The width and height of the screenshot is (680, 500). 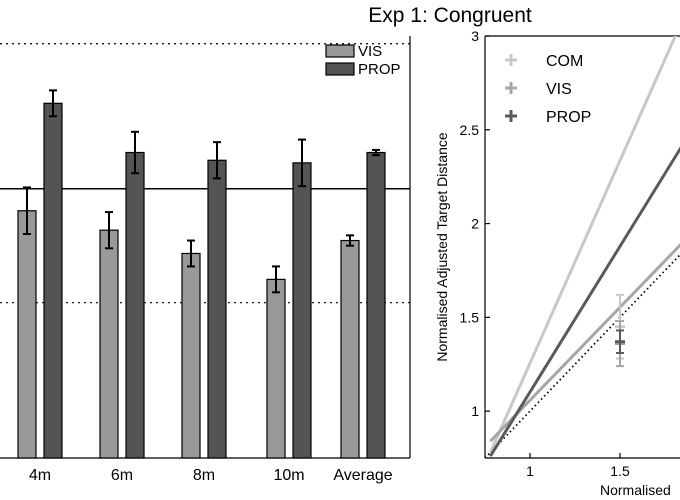 What do you see at coordinates (191, 355) in the screenshot?
I see `bar-vis-8m` at bounding box center [191, 355].